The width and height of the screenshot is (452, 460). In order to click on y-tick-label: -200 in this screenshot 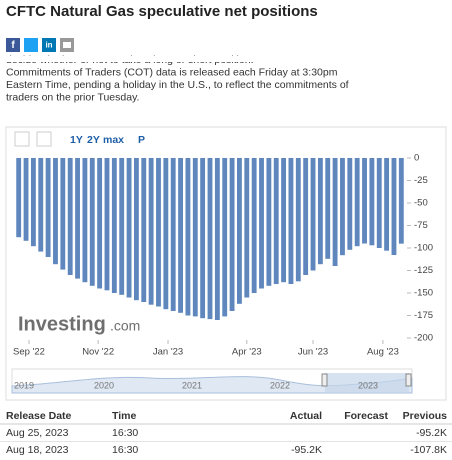, I will do `click(423, 338)`.